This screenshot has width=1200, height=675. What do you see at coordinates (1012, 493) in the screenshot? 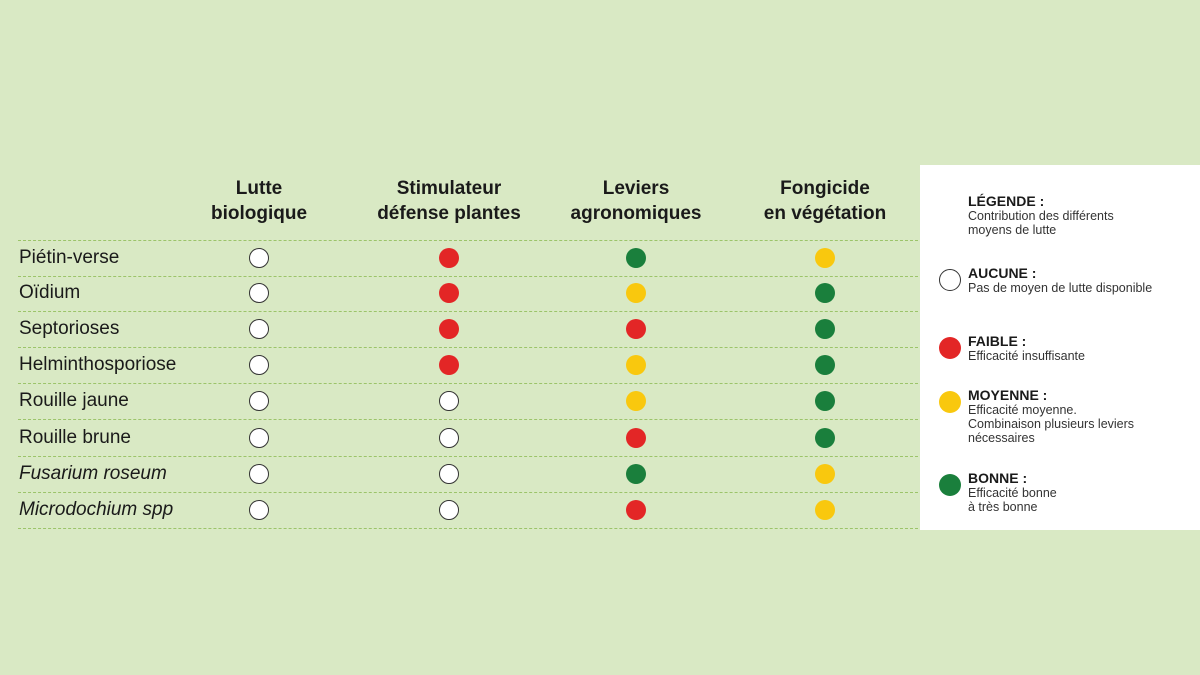
I see `legend-item-description: Efficacité bonne` at bounding box center [1012, 493].